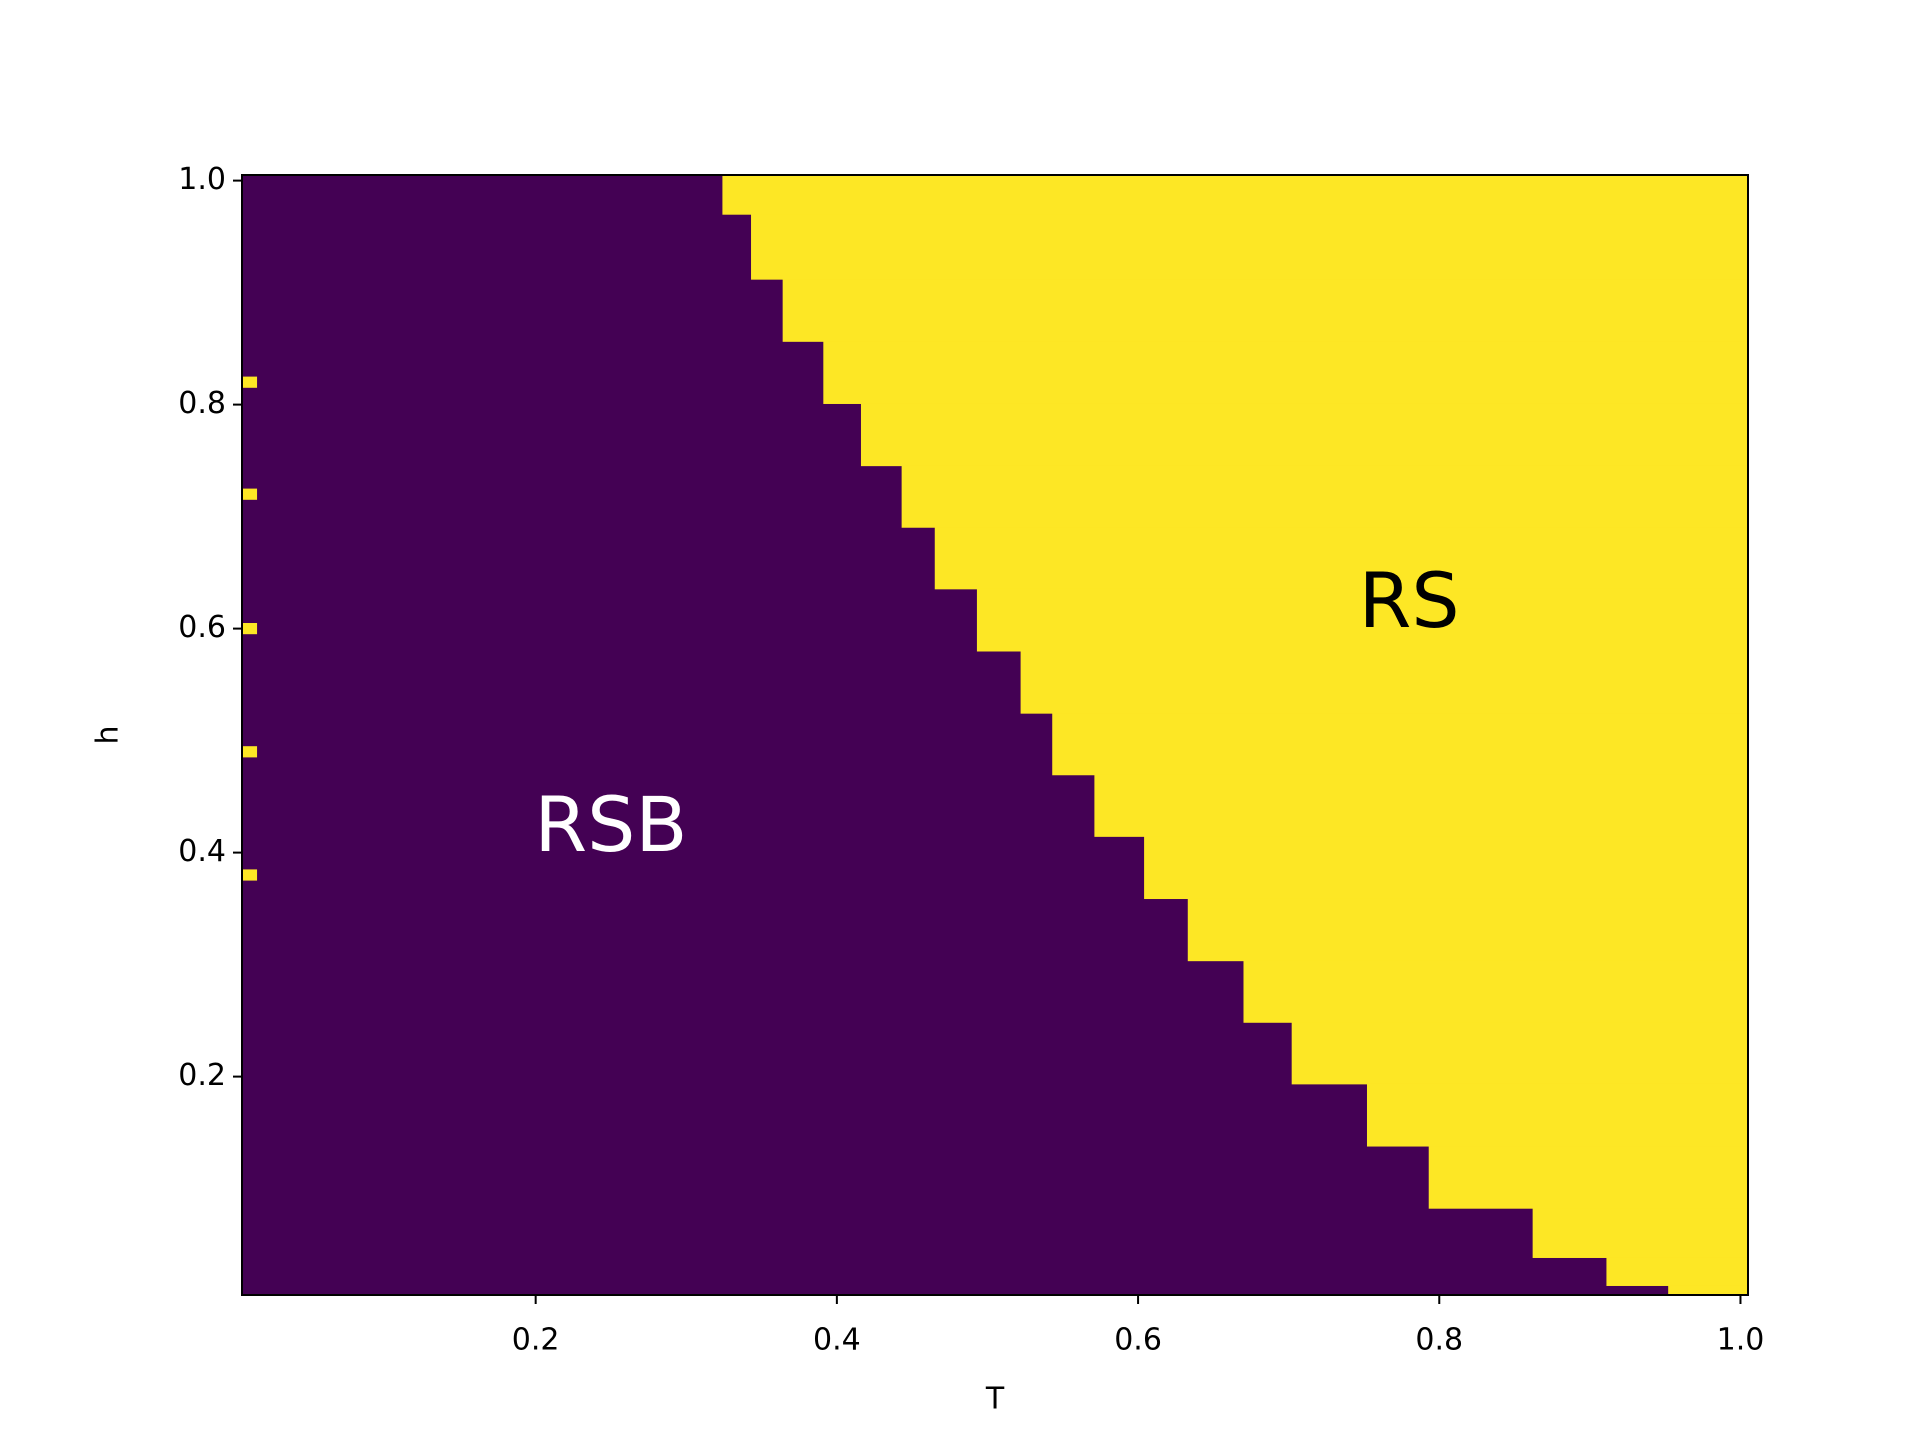  What do you see at coordinates (108, 734) in the screenshot?
I see `y-axis-label: h` at bounding box center [108, 734].